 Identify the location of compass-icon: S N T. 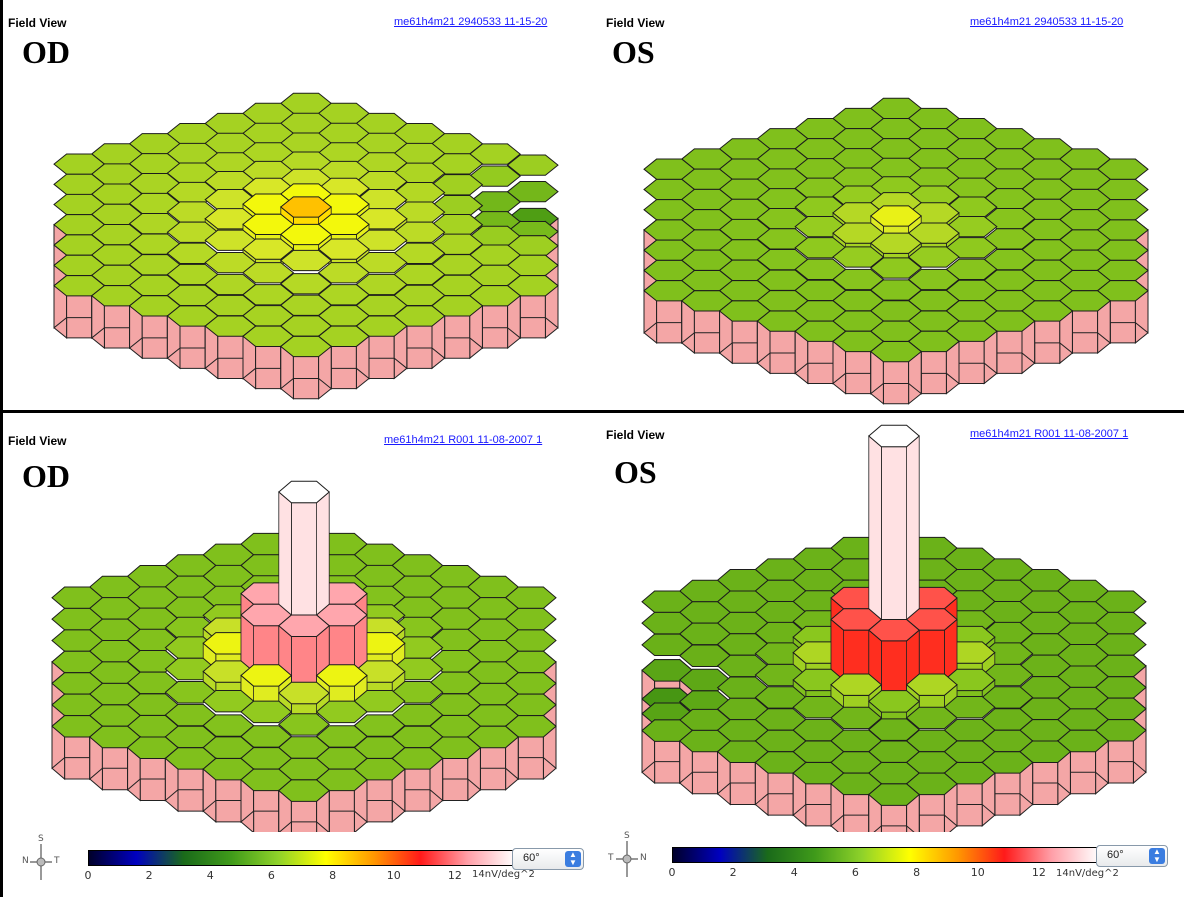
(41, 859).